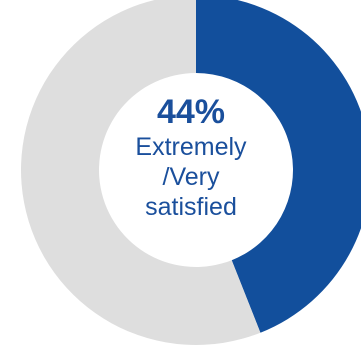 The image size is (361, 360). Describe the element at coordinates (191, 147) in the screenshot. I see `center-label-line-1: Extremely` at that location.